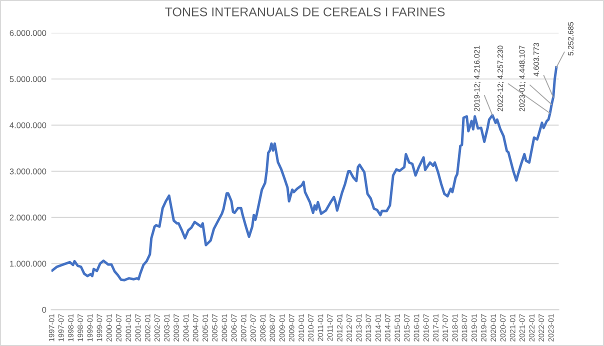 The height and width of the screenshot is (346, 604). What do you see at coordinates (28, 125) in the screenshot?
I see `y-tick-label: 4.000.000` at bounding box center [28, 125].